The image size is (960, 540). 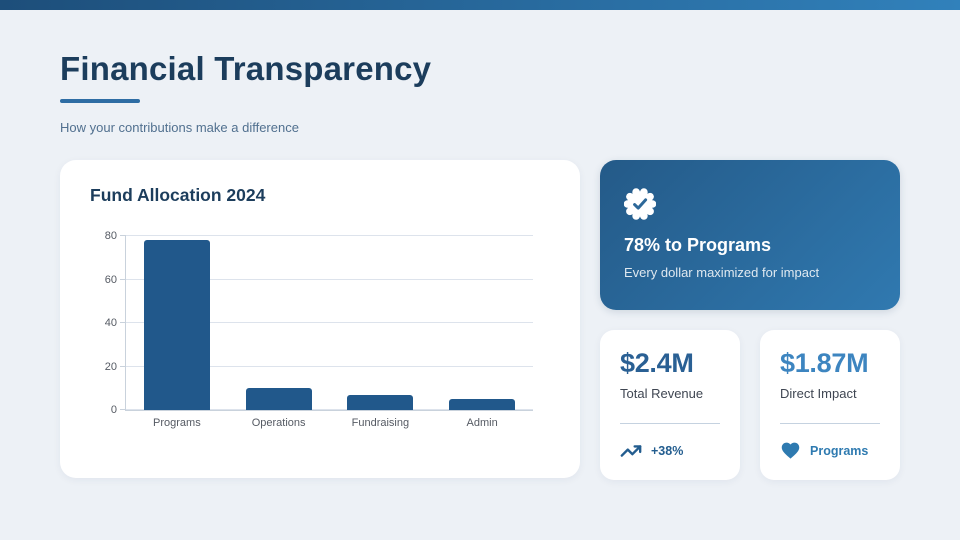 I want to click on page-subtitle: How your contributions make a difference, so click(x=179, y=127).